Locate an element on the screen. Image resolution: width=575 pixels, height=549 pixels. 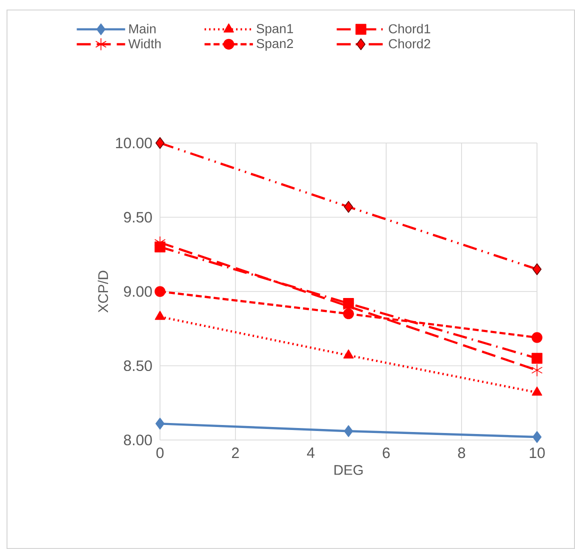
x-tick-label: 0 is located at coordinates (160, 453).